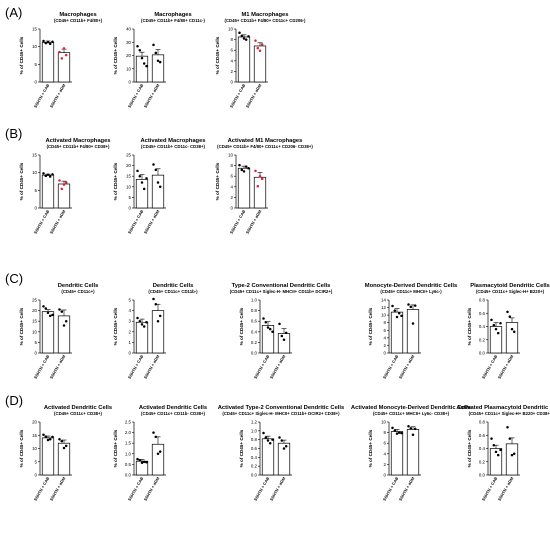 This screenshot has width=550, height=533. Describe the element at coordinates (36, 342) in the screenshot. I see `y-tick-label: 5` at that location.